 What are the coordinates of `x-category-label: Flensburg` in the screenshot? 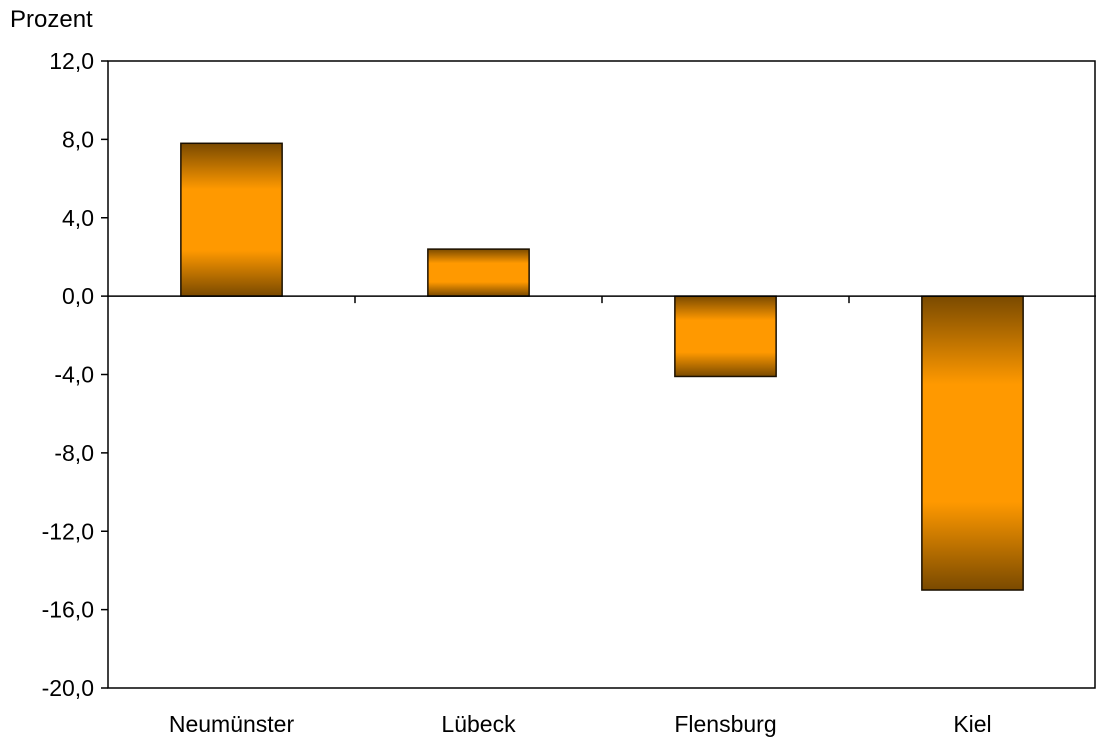 It's located at (725, 724).